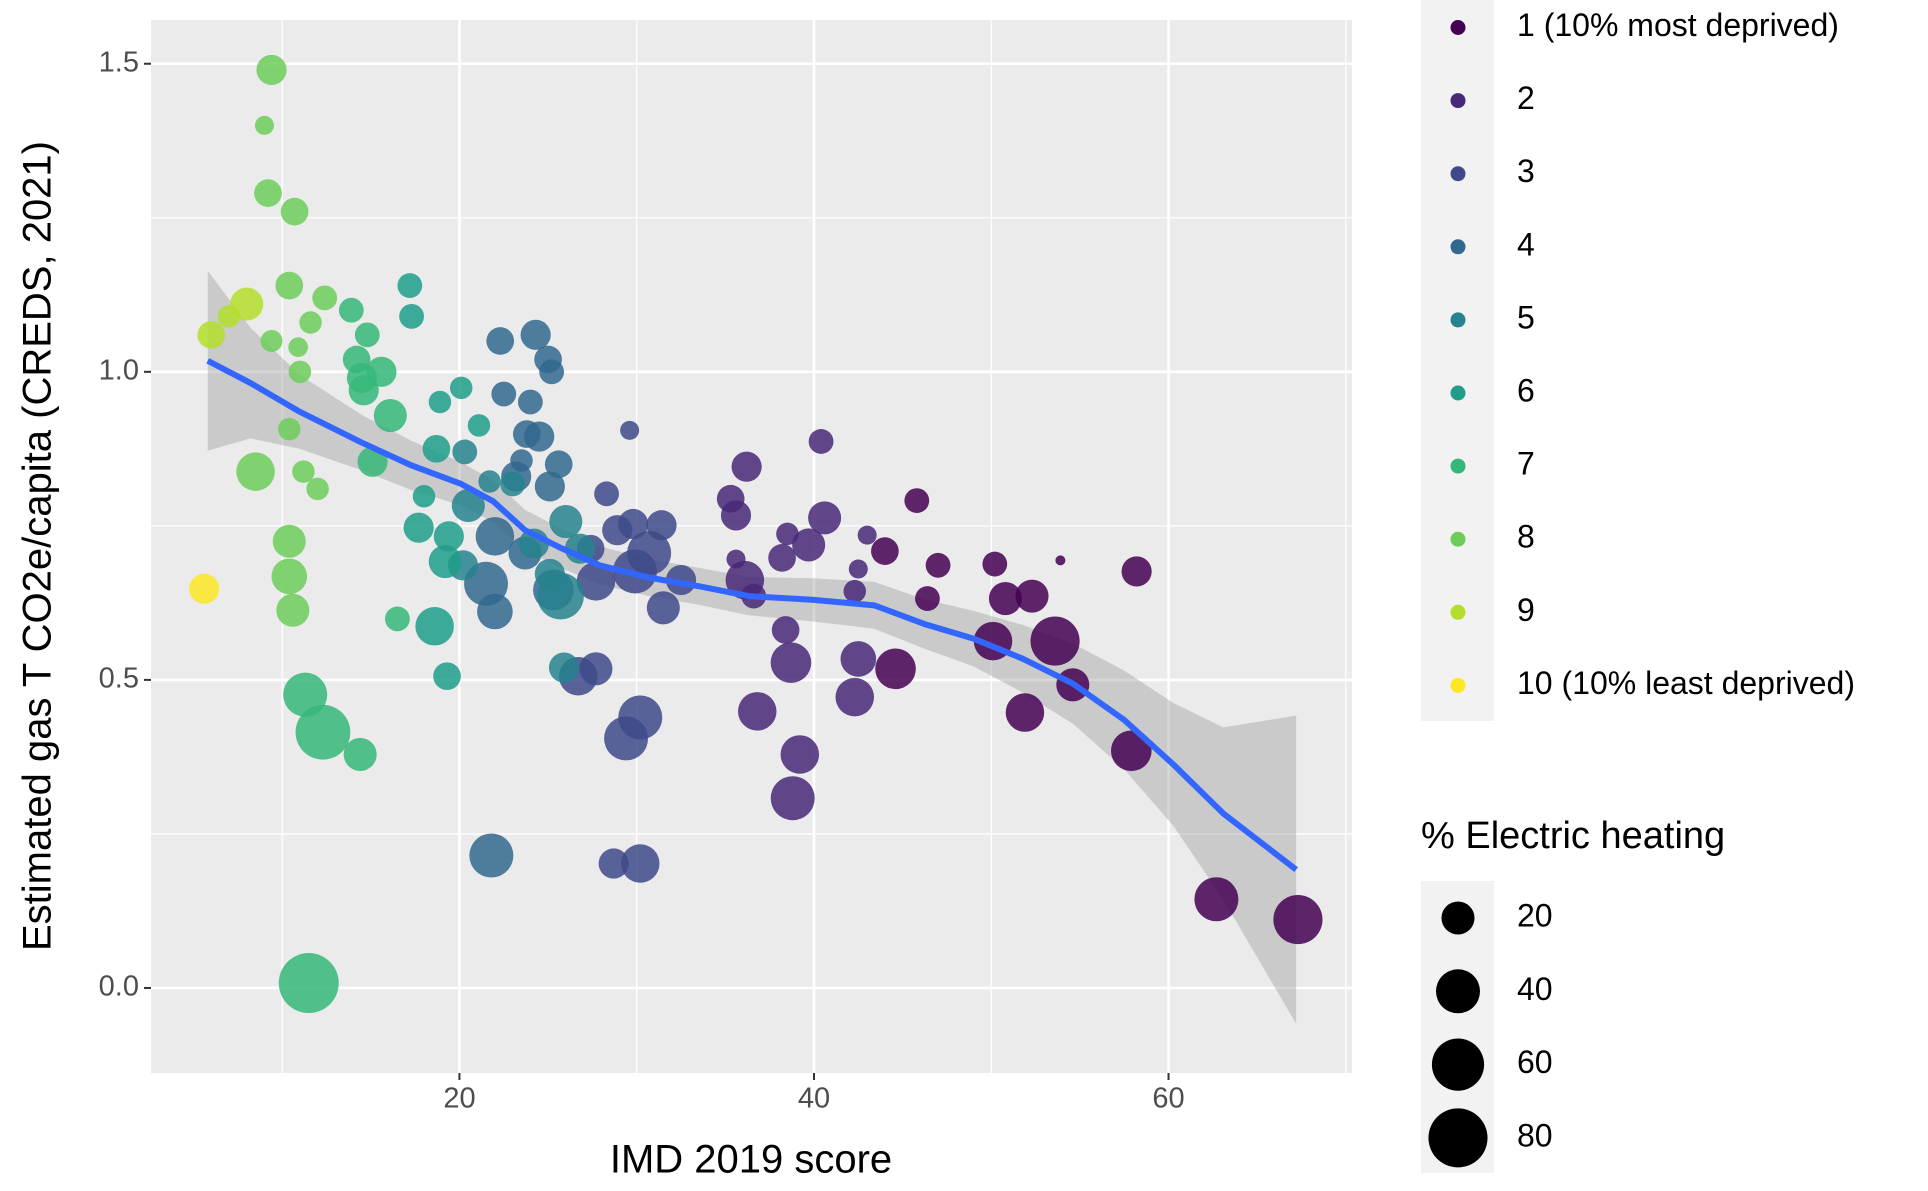  Describe the element at coordinates (1678, 25) in the screenshot. I see `legend-label: 1 (10% most deprived)` at that location.